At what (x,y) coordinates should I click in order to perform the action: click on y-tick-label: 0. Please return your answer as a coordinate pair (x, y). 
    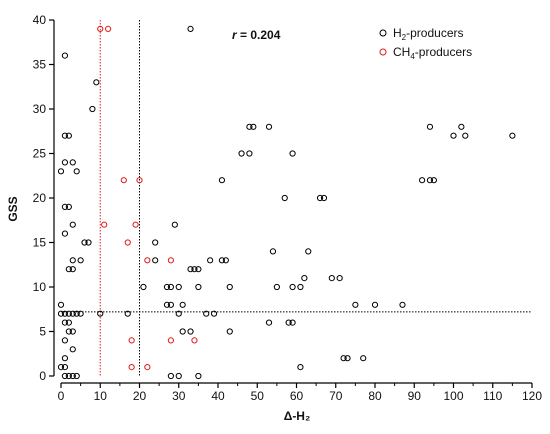
    Looking at the image, I should click on (42, 376).